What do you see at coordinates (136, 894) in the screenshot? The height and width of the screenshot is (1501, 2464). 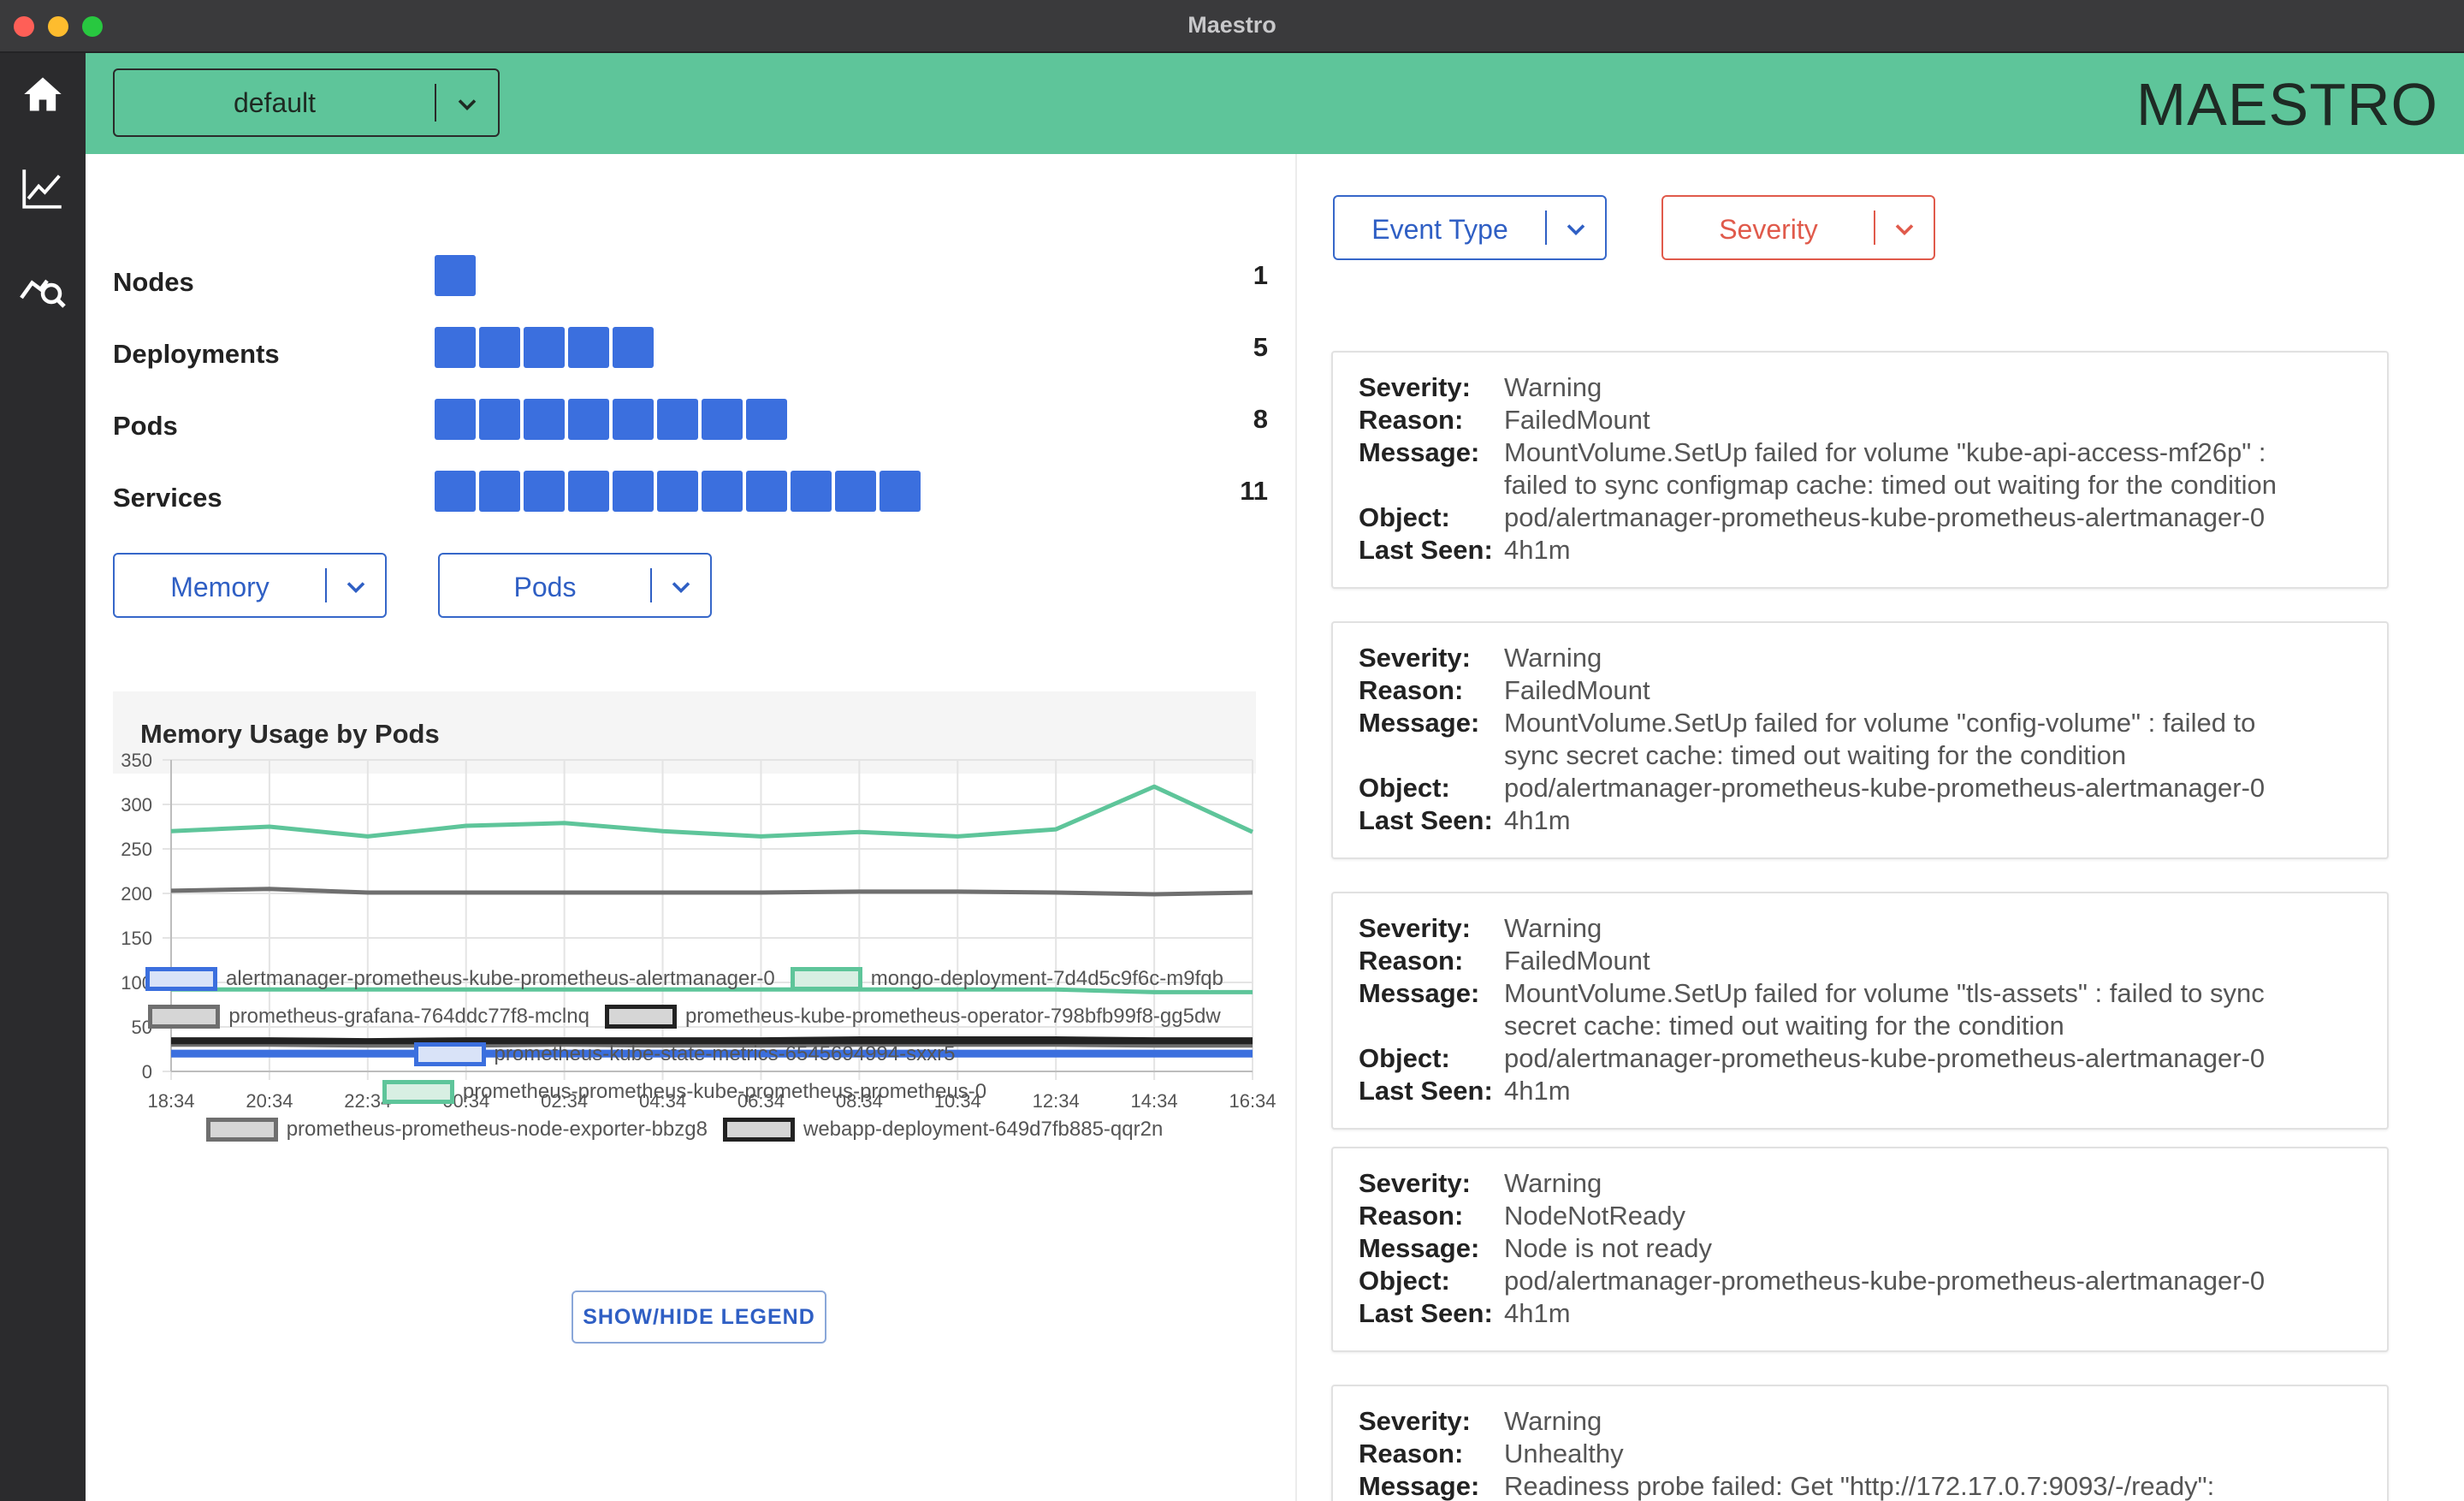 I see `y-tick-label: 200` at bounding box center [136, 894].